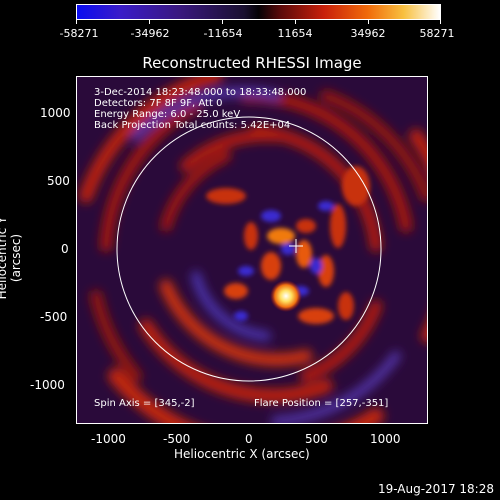  I want to click on colorbar-label: 11654, so click(295, 33).